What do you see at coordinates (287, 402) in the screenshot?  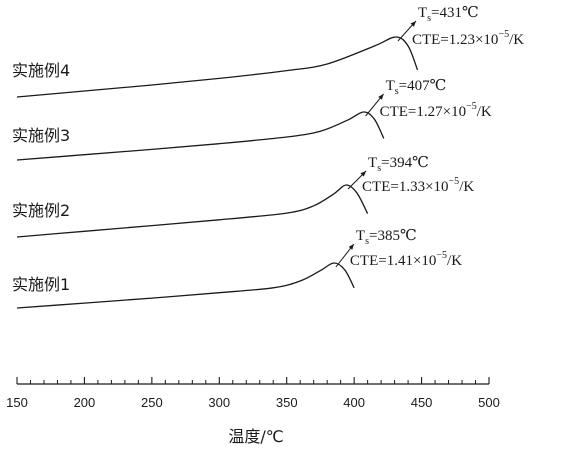 I see `x-tick-label: 350` at bounding box center [287, 402].